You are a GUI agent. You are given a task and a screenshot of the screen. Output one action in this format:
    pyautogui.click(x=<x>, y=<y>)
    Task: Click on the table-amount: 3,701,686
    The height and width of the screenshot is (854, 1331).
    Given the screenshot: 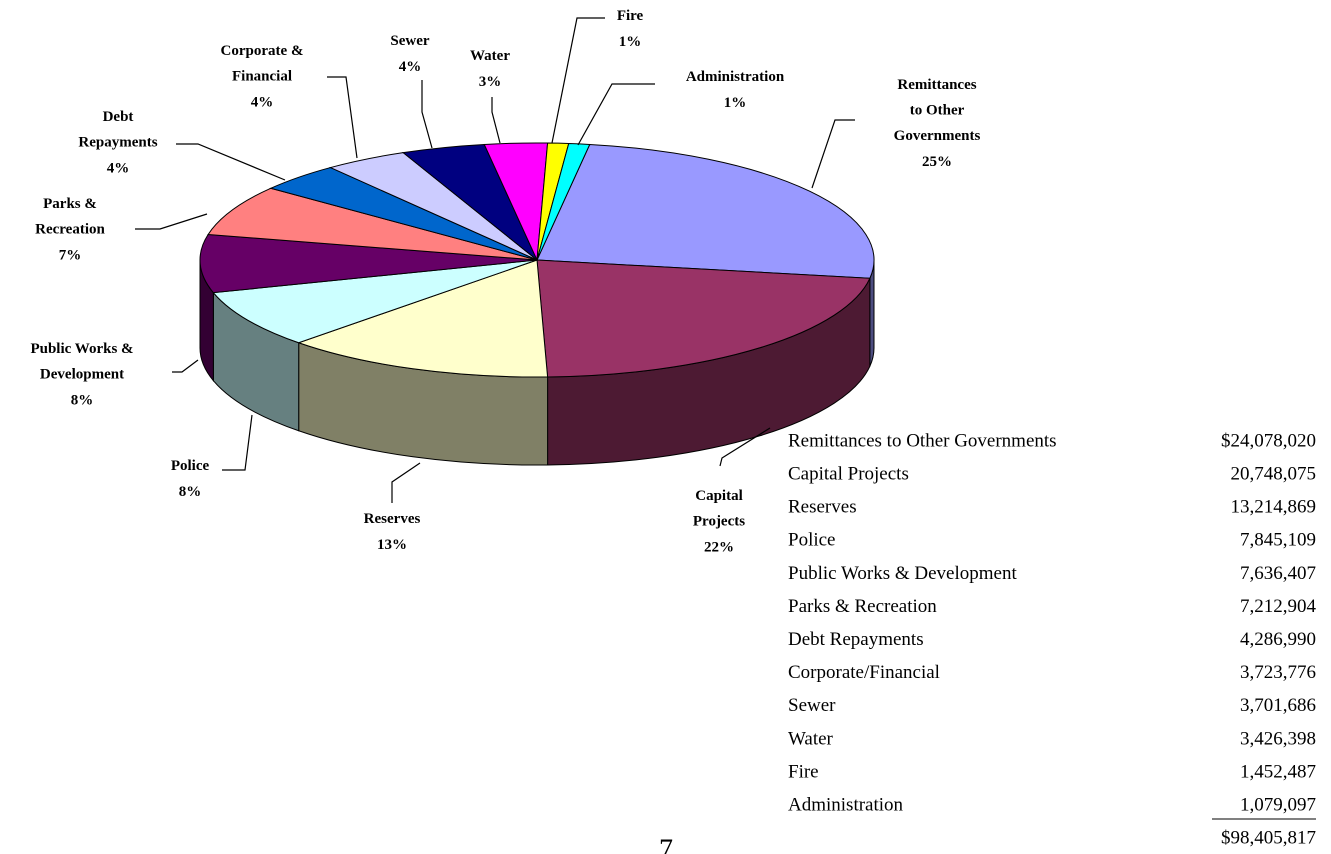 What is the action you would take?
    pyautogui.click(x=1278, y=705)
    